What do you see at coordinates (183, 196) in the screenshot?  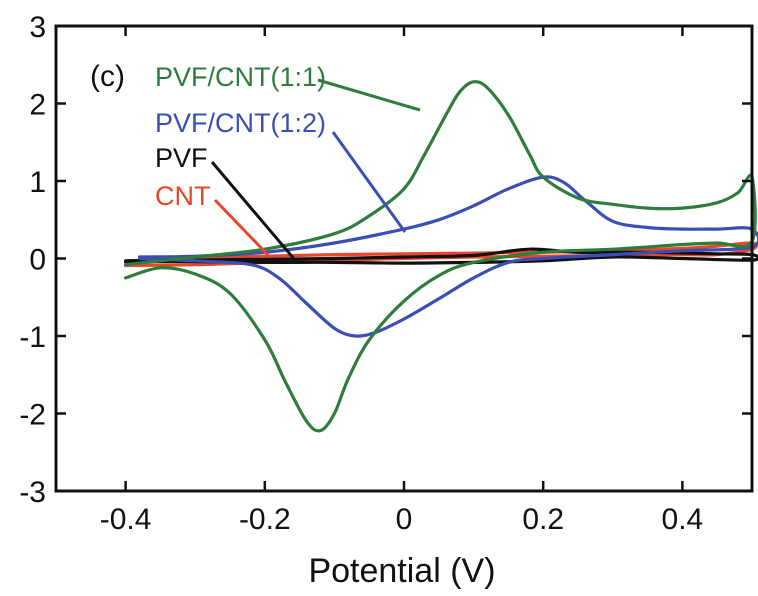 I see `legend-label-cnt: CNT` at bounding box center [183, 196].